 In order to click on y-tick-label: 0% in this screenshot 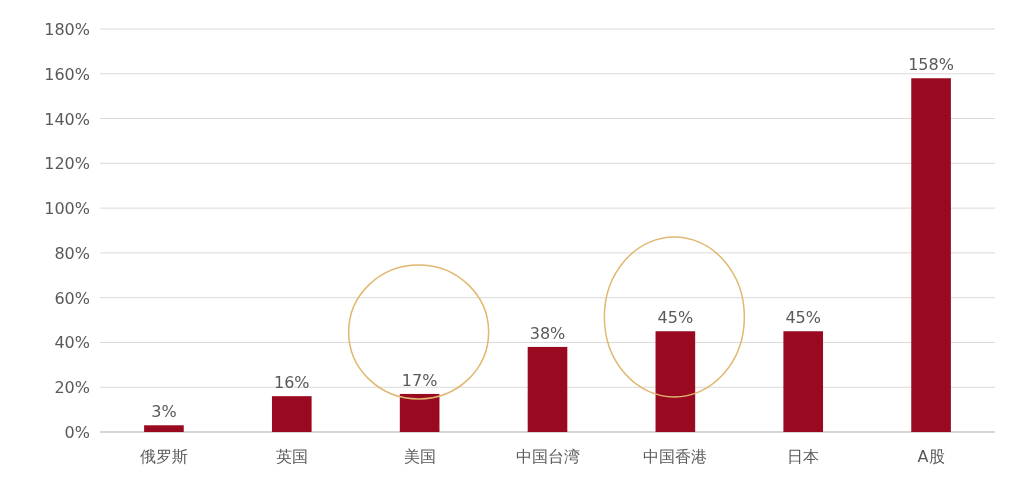, I will do `click(77, 432)`.